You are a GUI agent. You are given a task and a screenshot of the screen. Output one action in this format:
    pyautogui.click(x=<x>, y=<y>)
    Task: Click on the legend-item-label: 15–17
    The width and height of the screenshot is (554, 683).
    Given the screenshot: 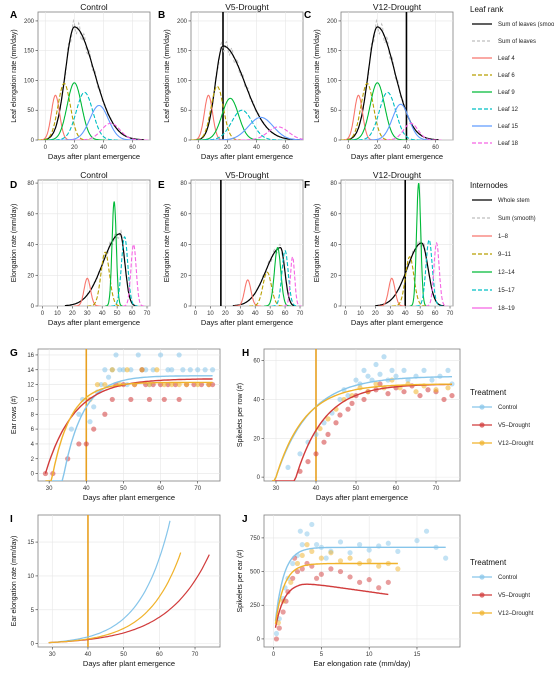 What is the action you would take?
    pyautogui.click(x=506, y=291)
    